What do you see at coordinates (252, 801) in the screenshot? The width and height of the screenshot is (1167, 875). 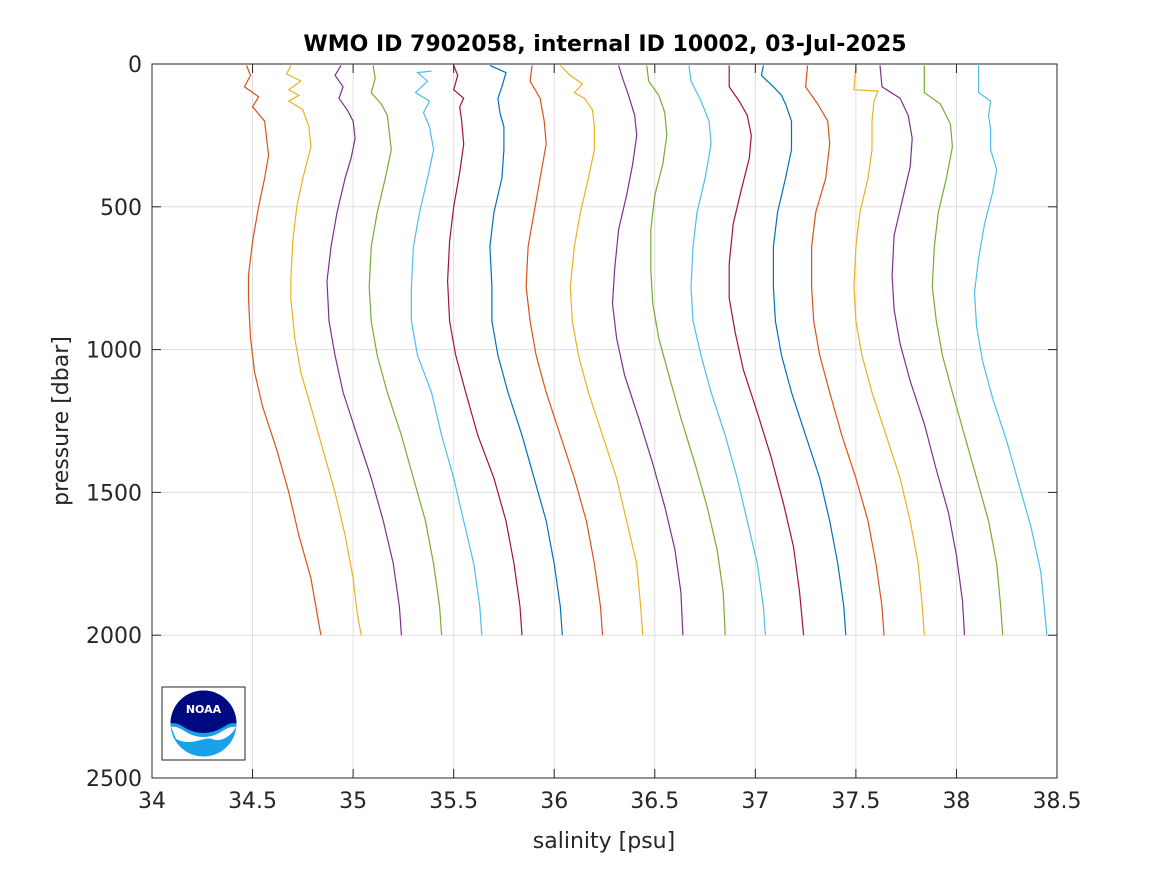 I see `x-tick-label: 34.5` at bounding box center [252, 801].